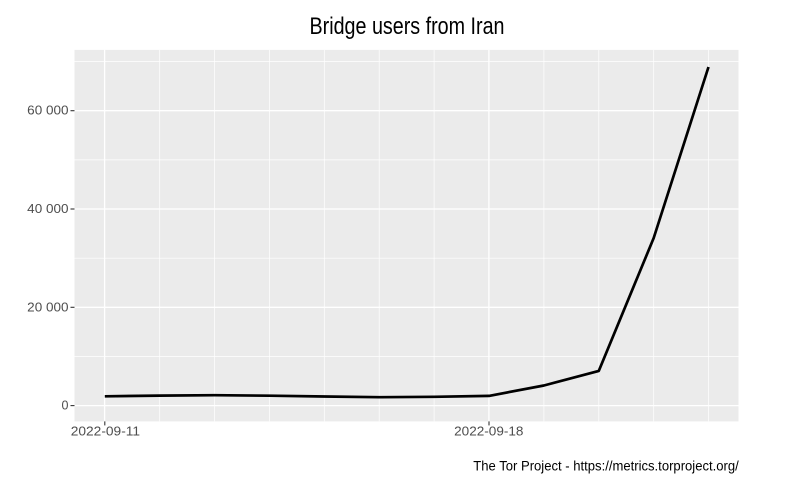 This screenshot has width=805, height=483. What do you see at coordinates (488, 432) in the screenshot?
I see `svg-text: 2022-09-18` at bounding box center [488, 432].